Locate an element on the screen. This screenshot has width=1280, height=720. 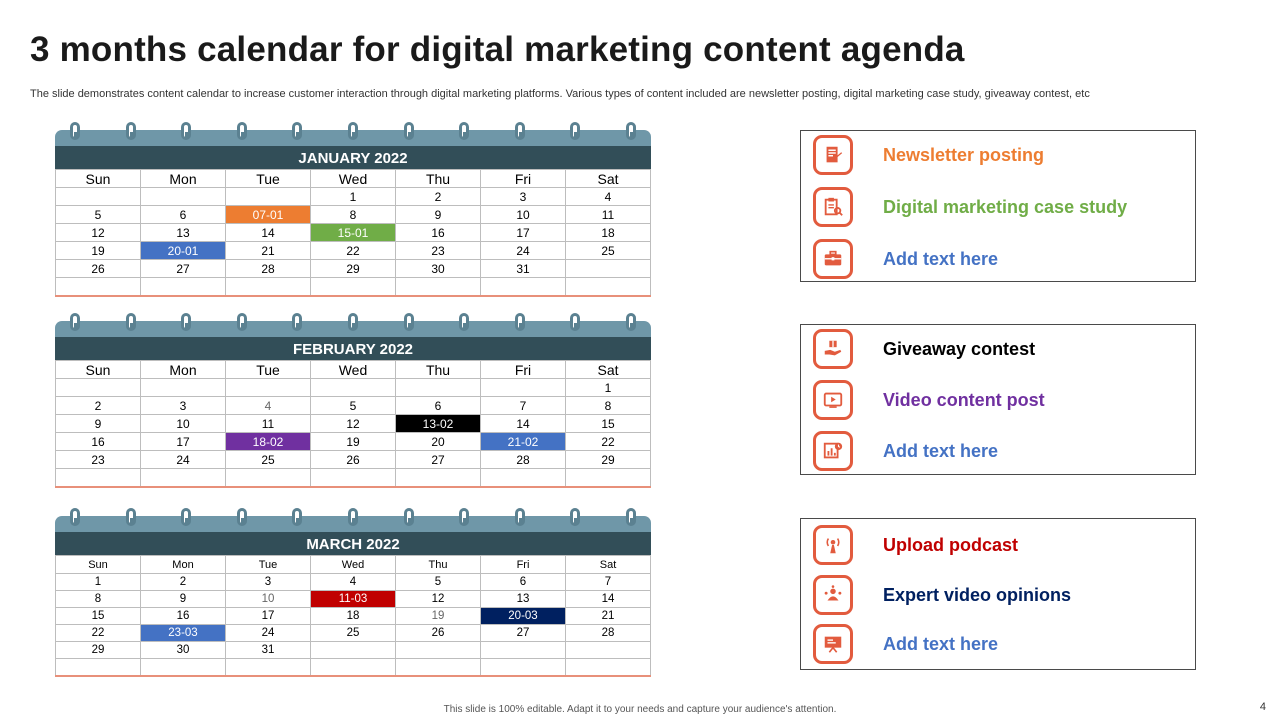
calendar-day-cell: 25 is located at coordinates (353, 633).